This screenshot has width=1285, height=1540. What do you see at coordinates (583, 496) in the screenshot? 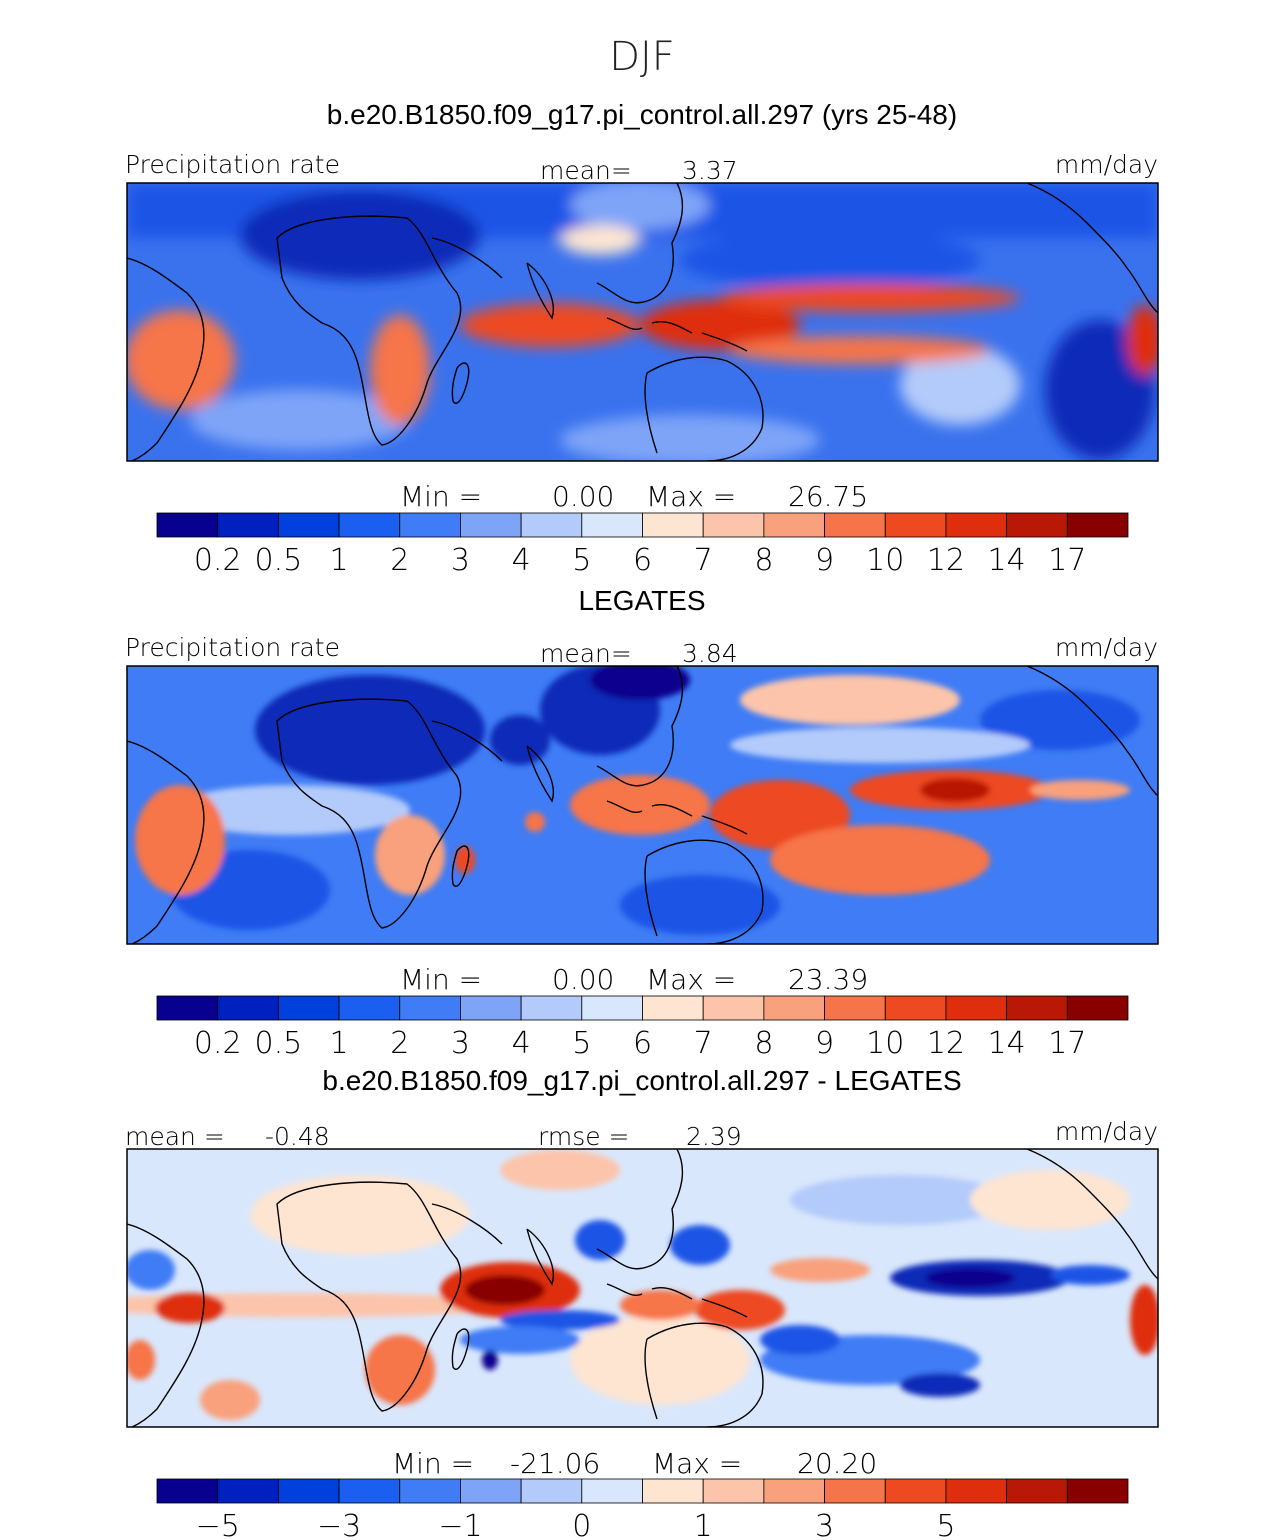
I see `panel-1-min-value: 0.00` at bounding box center [583, 496].